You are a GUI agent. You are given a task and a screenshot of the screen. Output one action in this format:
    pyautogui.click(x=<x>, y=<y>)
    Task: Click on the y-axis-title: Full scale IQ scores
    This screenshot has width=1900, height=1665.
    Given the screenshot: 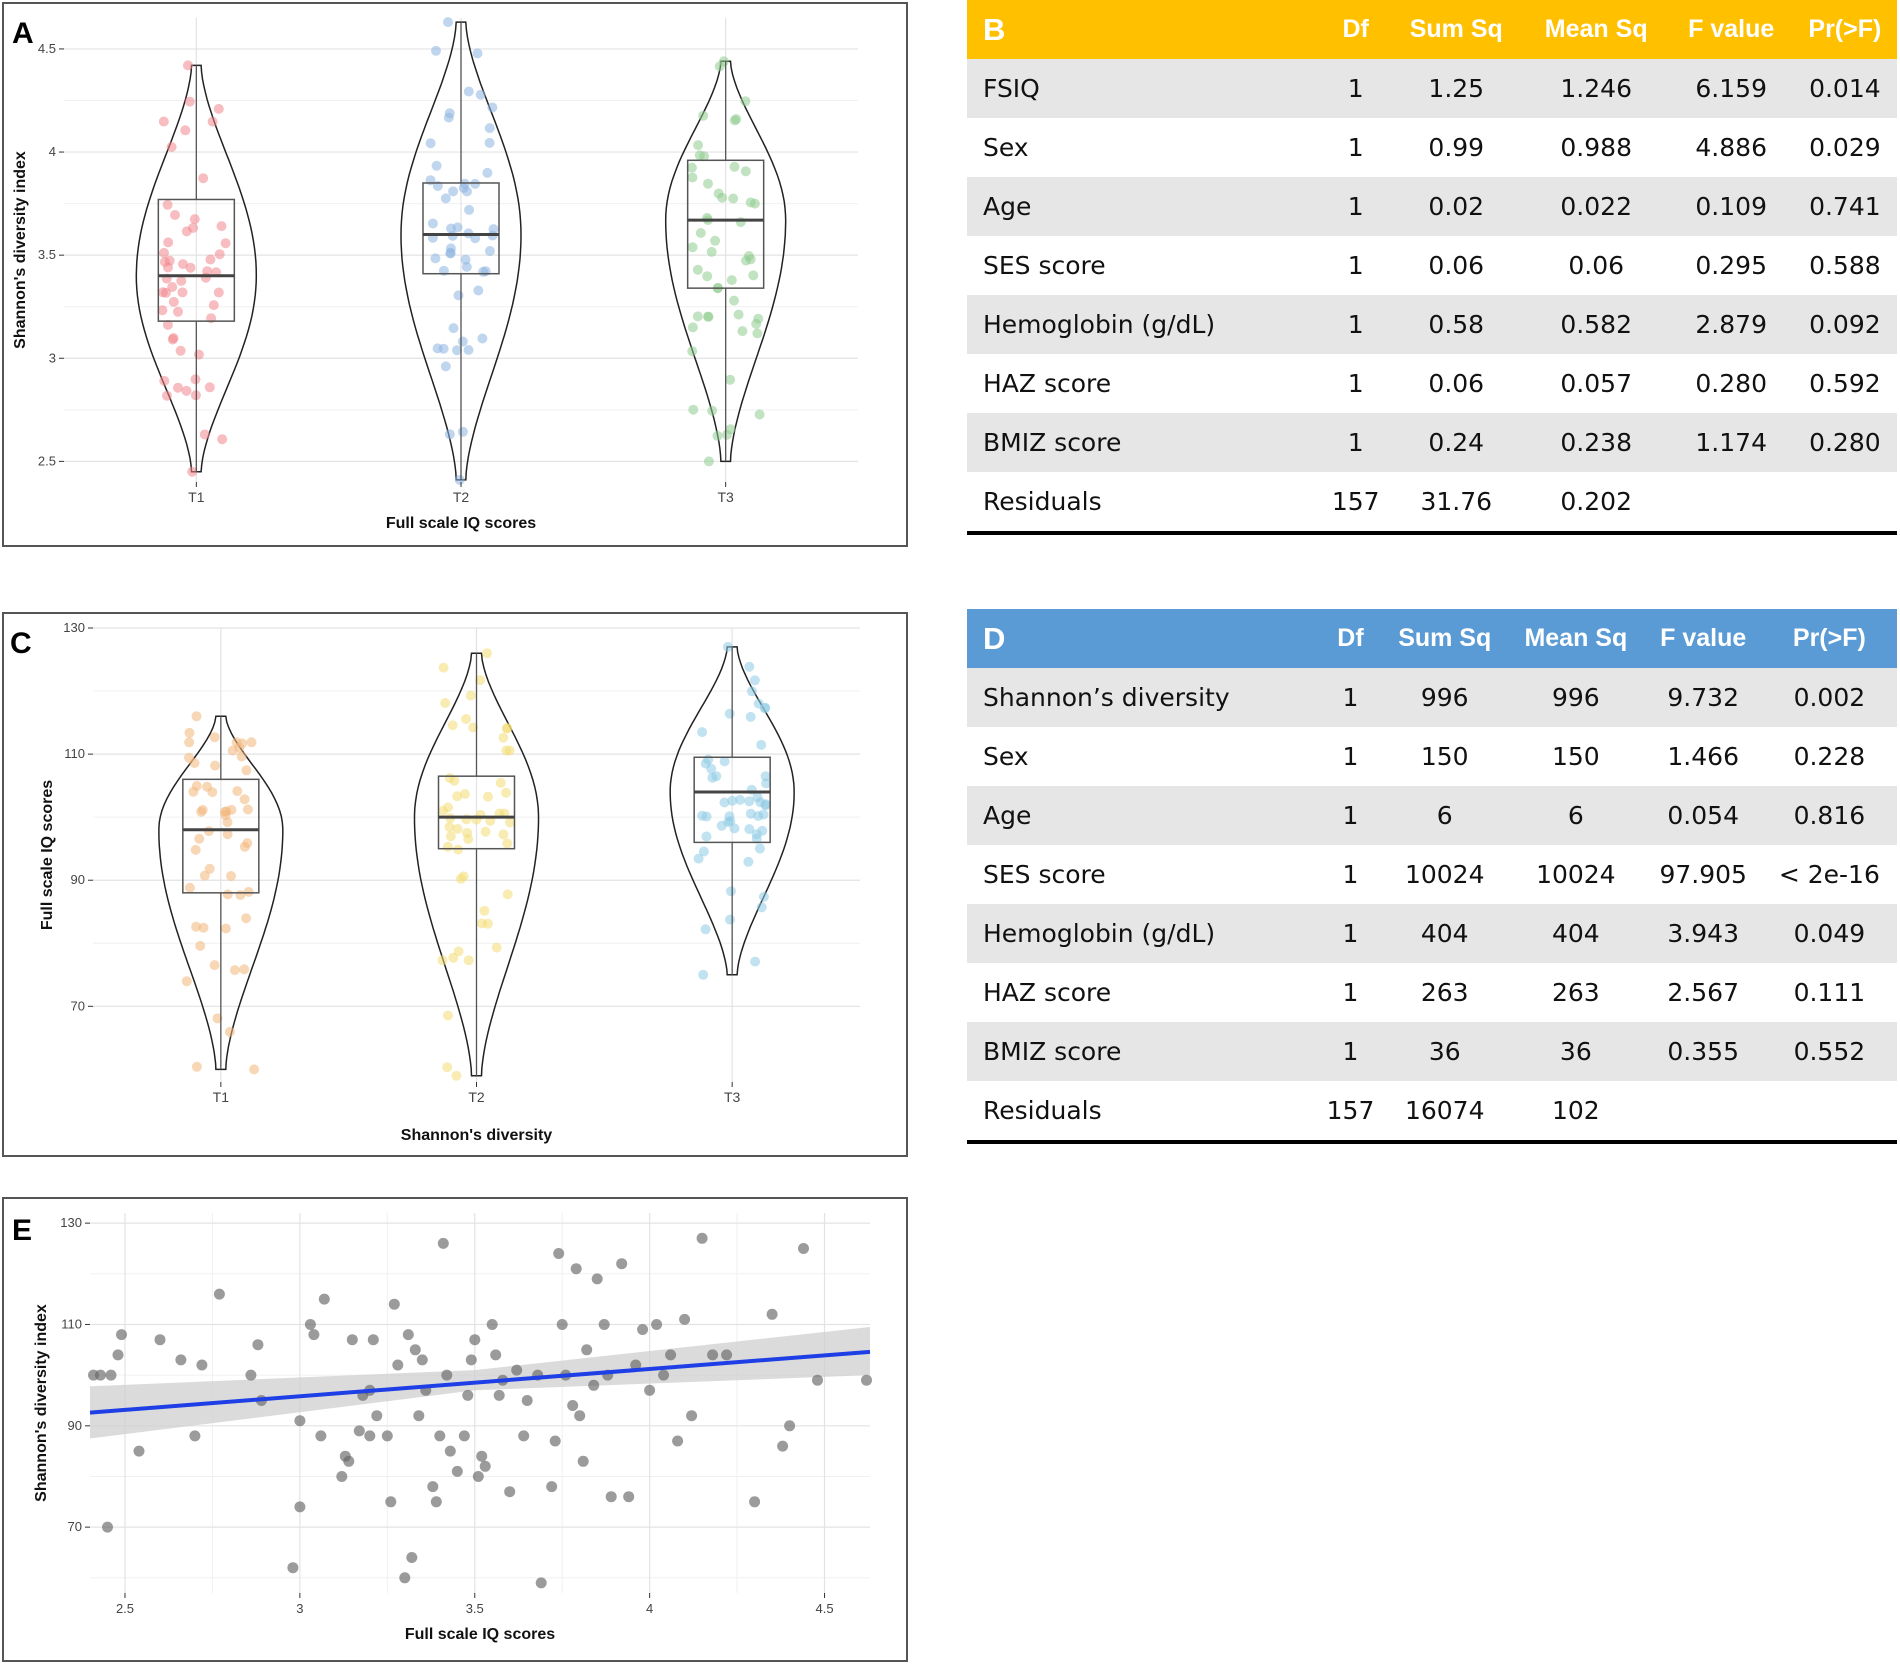 What is the action you would take?
    pyautogui.click(x=47, y=855)
    